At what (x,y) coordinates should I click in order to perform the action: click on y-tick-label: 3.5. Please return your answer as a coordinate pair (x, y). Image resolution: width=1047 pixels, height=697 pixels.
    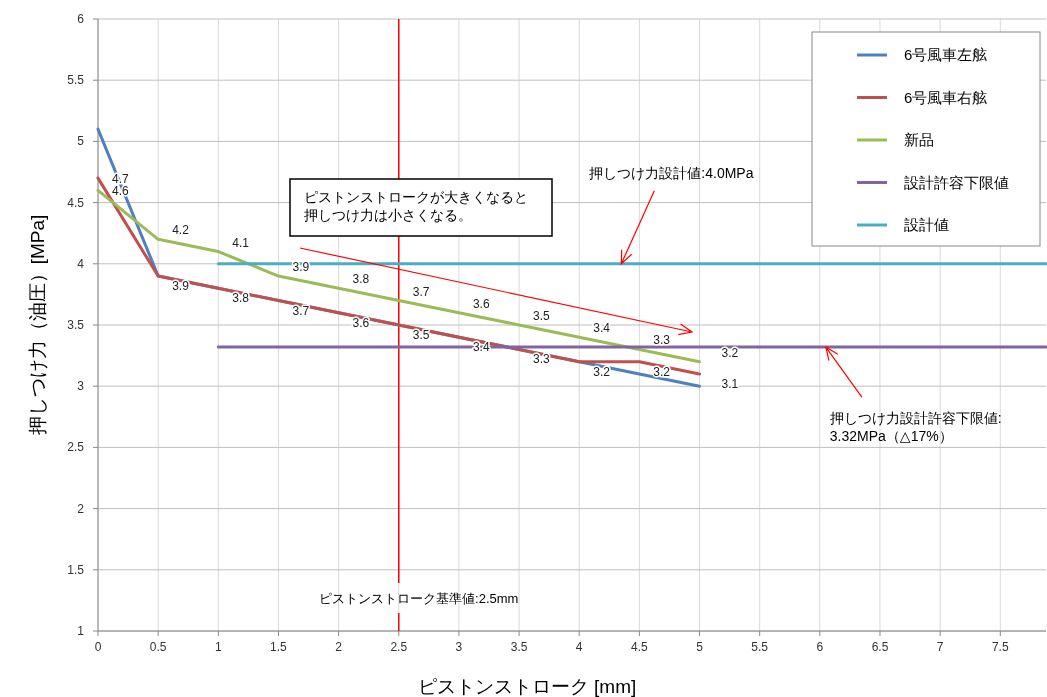
    Looking at the image, I should click on (76, 325).